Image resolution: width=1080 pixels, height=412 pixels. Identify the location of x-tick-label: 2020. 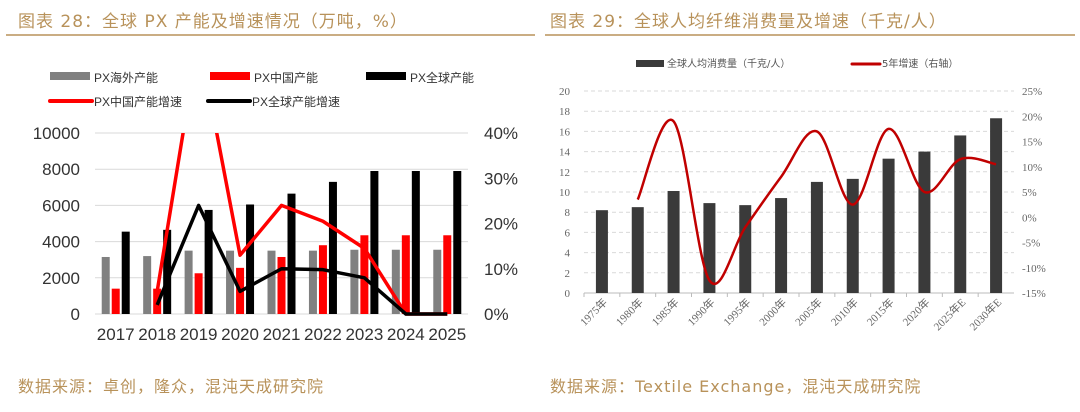
(240, 334).